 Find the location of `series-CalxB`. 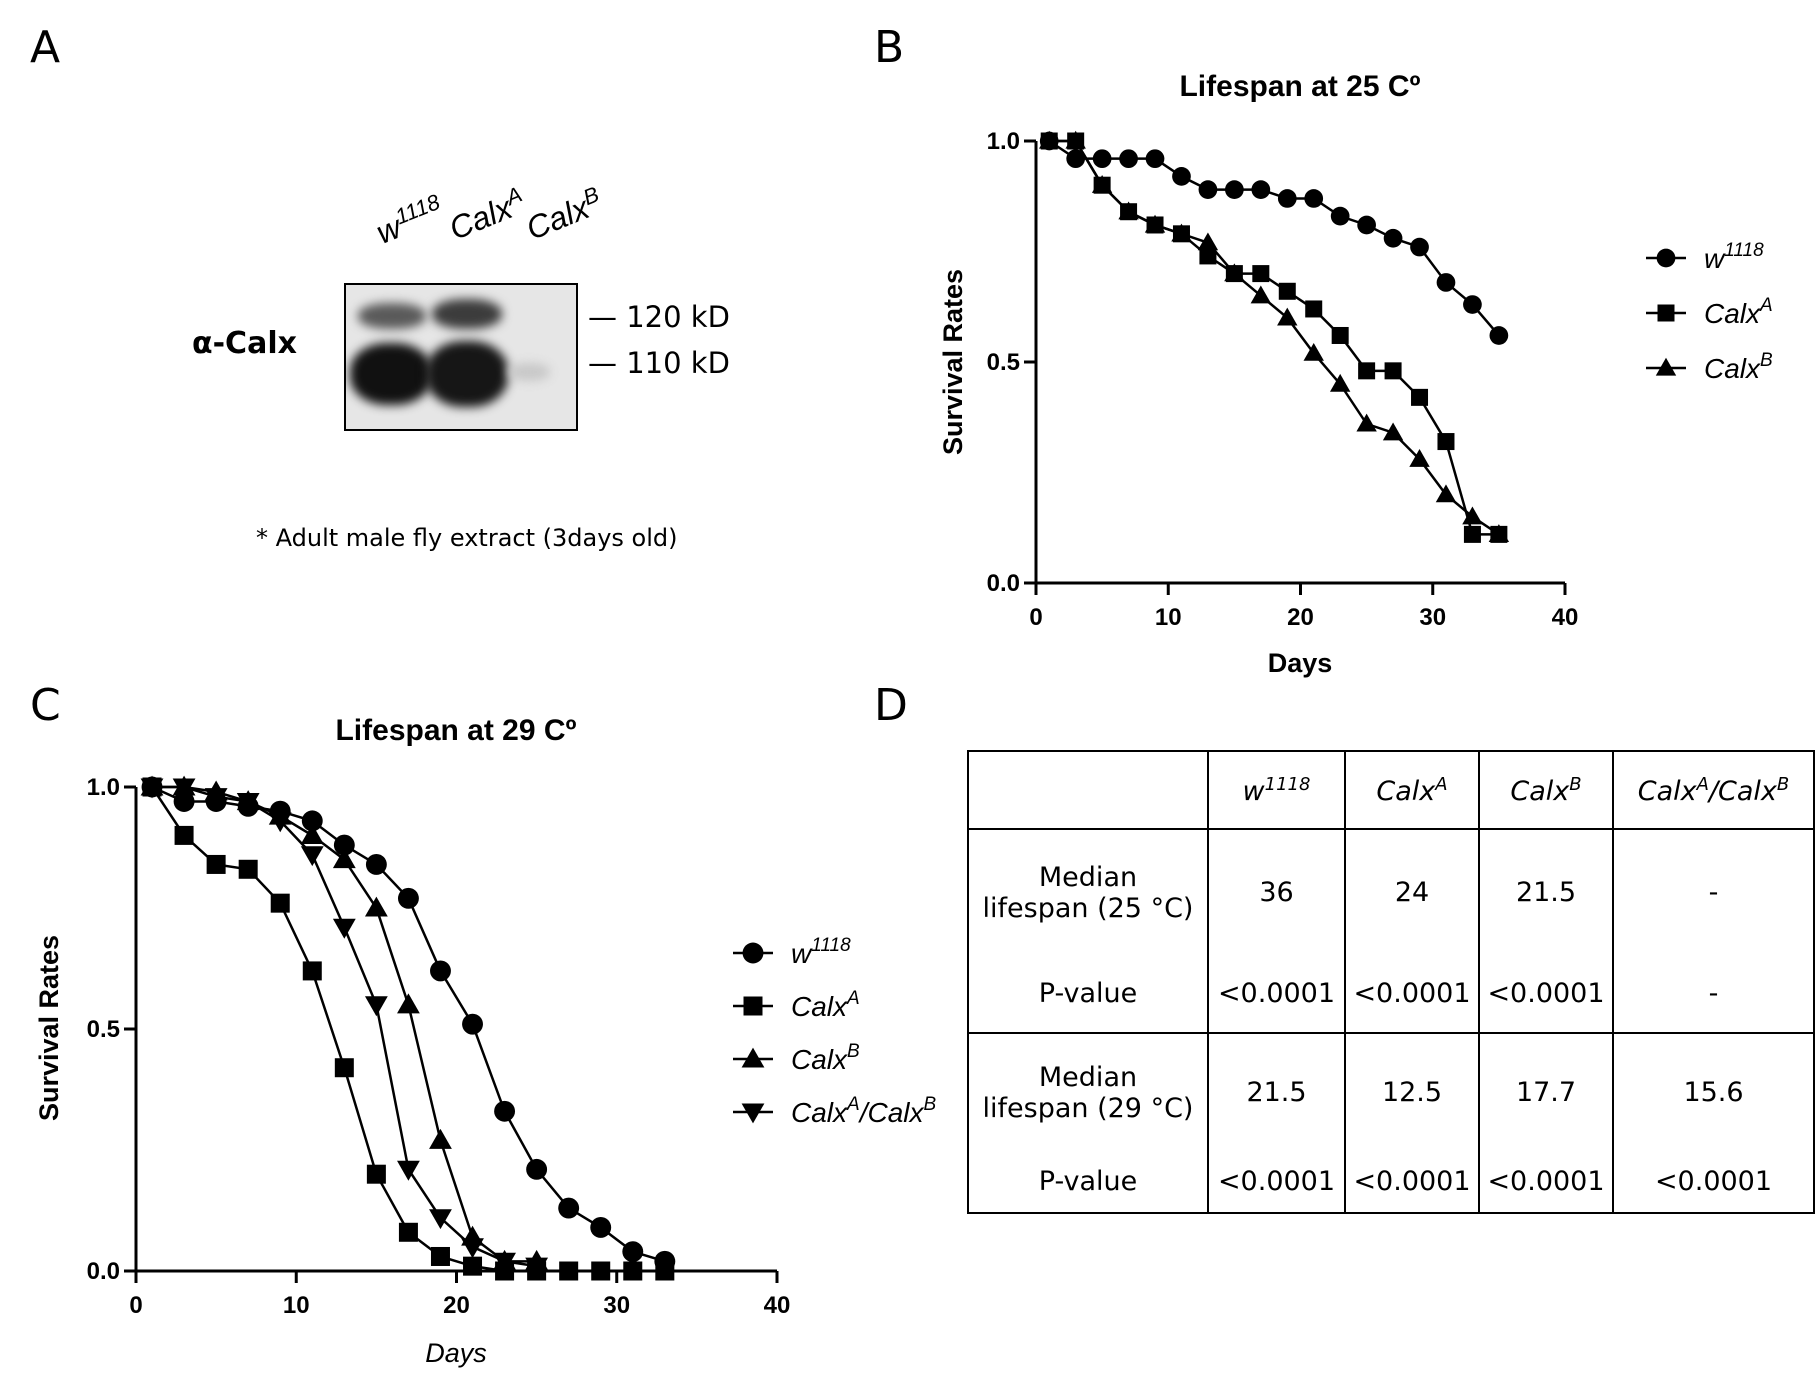

series-CalxB is located at coordinates (1274, 336).